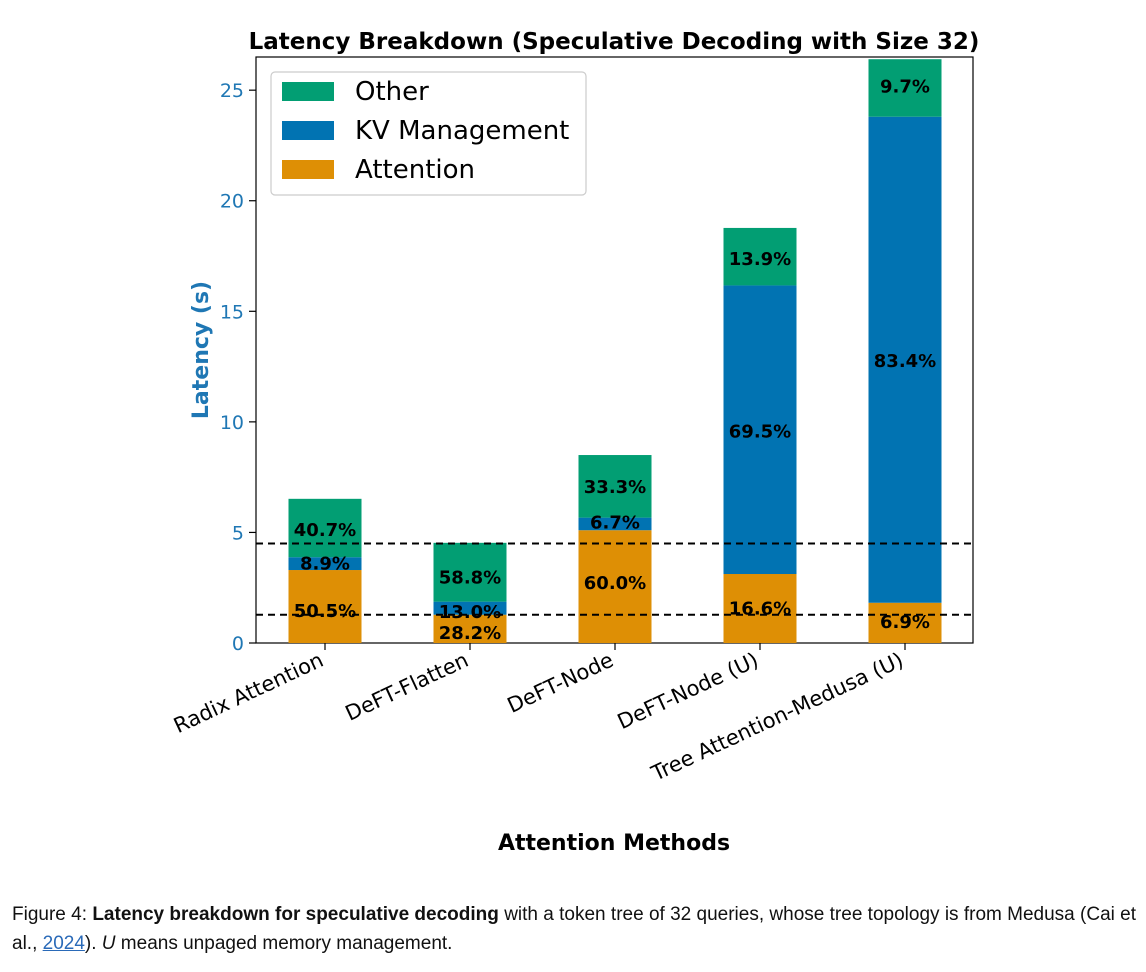 The width and height of the screenshot is (1146, 972). What do you see at coordinates (407, 687) in the screenshot?
I see `x-tick-label: DeFT-Flatten` at bounding box center [407, 687].